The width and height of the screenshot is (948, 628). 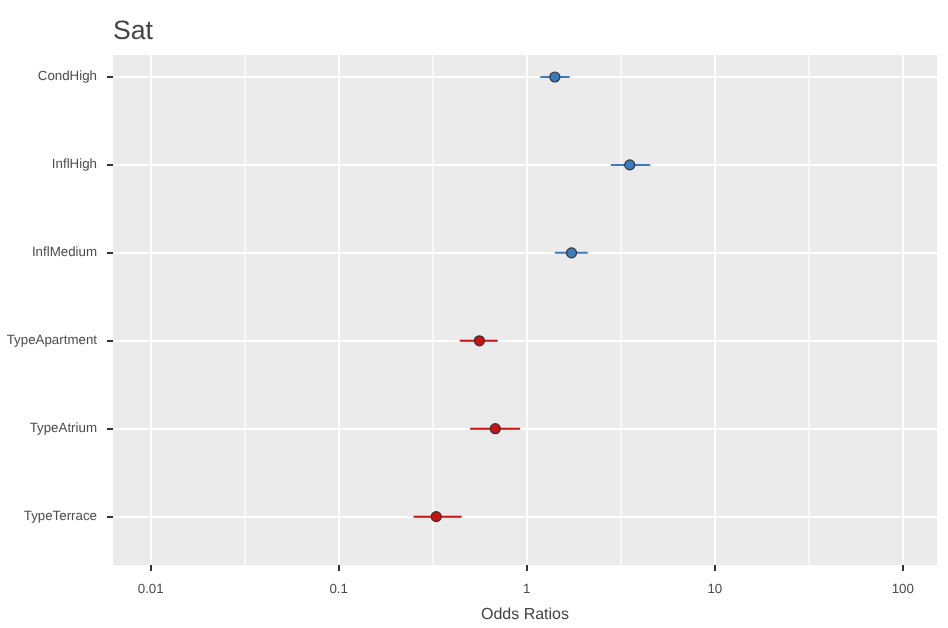 What do you see at coordinates (133, 30) in the screenshot?
I see `chart-title: Sat` at bounding box center [133, 30].